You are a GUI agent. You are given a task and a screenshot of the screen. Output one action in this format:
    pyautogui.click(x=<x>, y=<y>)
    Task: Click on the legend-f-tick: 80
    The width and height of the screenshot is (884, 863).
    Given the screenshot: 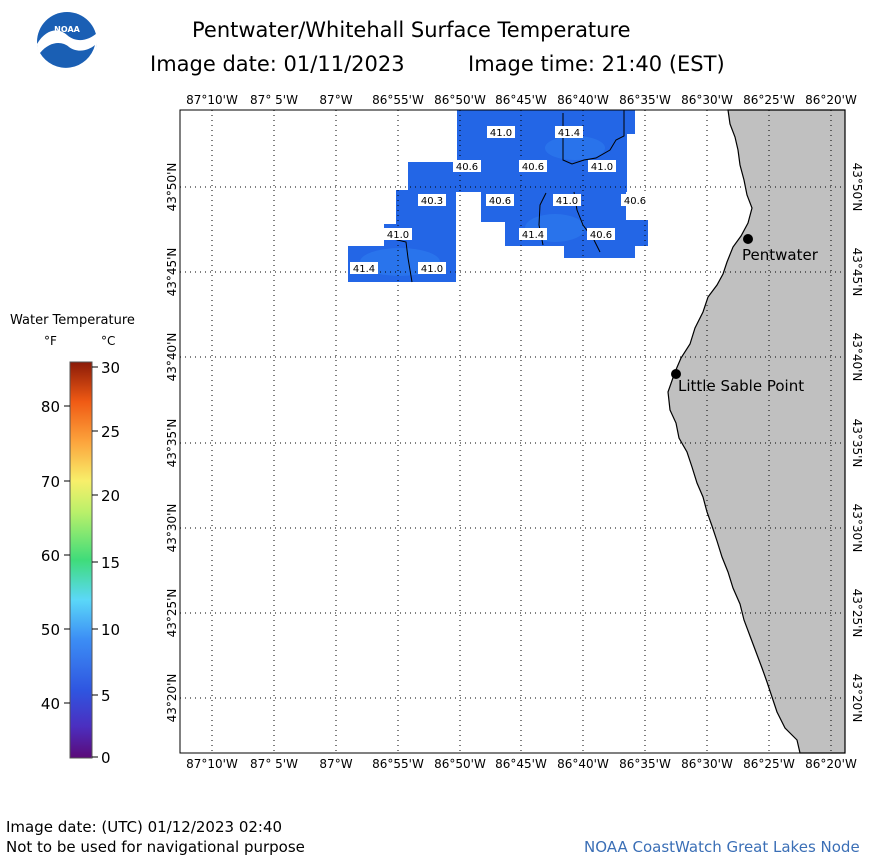 What is the action you would take?
    pyautogui.click(x=50, y=407)
    